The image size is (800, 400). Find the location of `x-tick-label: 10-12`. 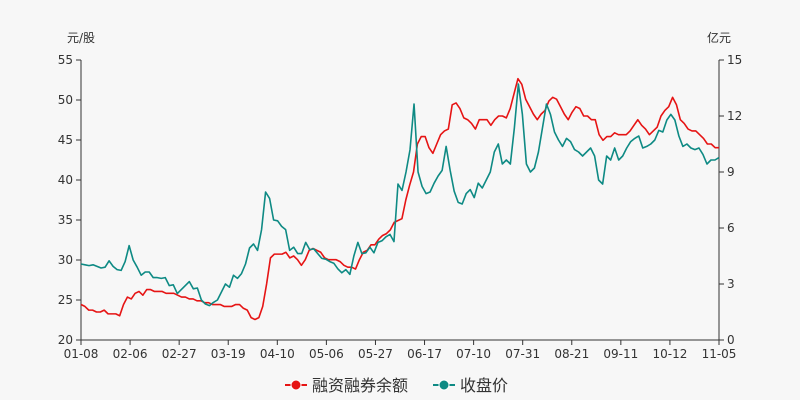

x-tick-label: 10-12 is located at coordinates (669, 354).